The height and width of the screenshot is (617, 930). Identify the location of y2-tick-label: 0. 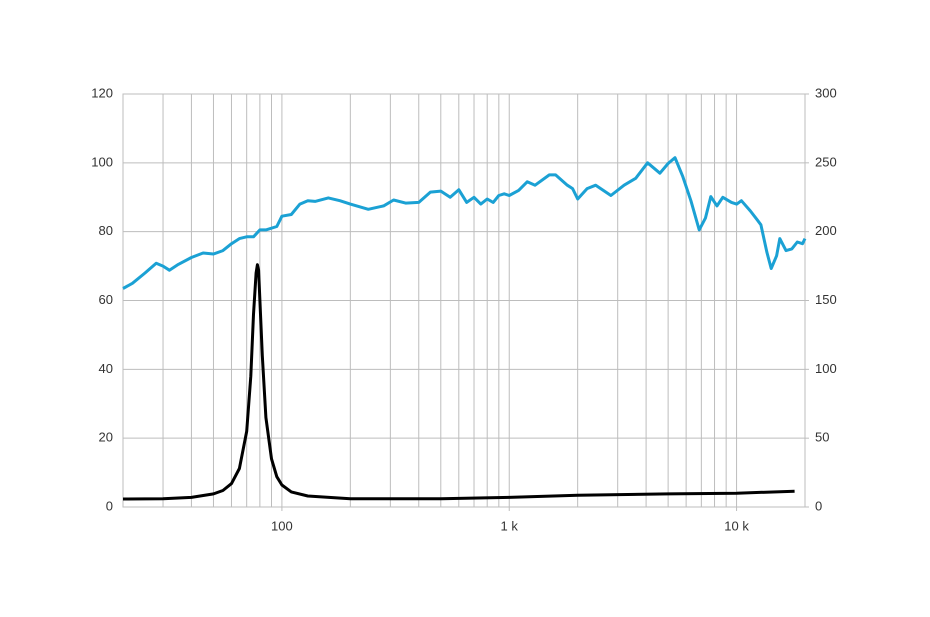
(818, 505).